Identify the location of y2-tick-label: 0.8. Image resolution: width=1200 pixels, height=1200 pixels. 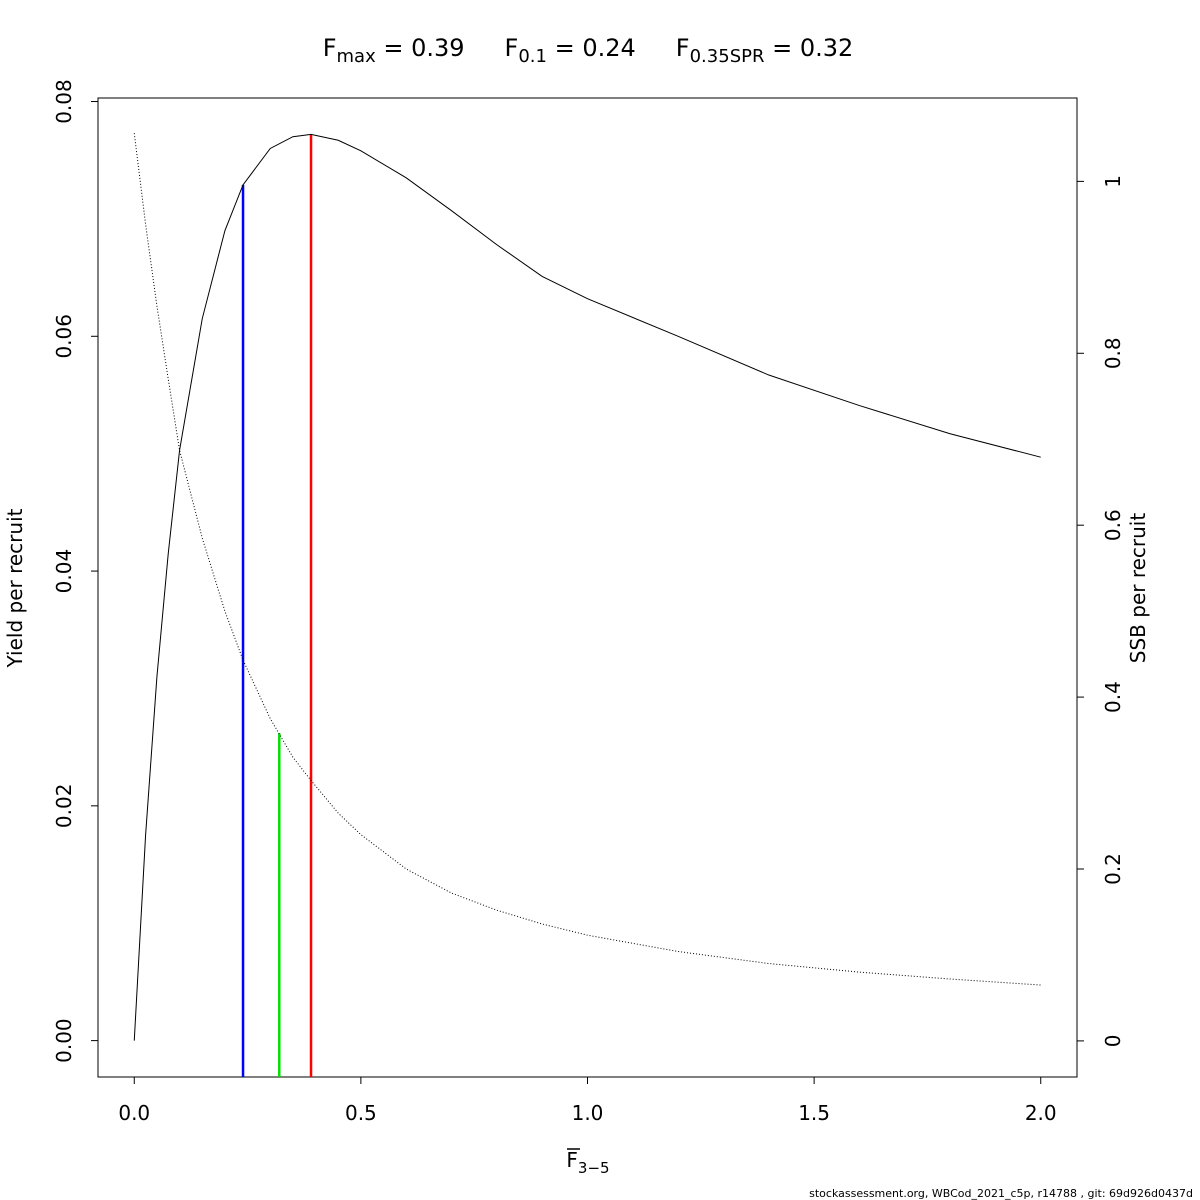
(1113, 353).